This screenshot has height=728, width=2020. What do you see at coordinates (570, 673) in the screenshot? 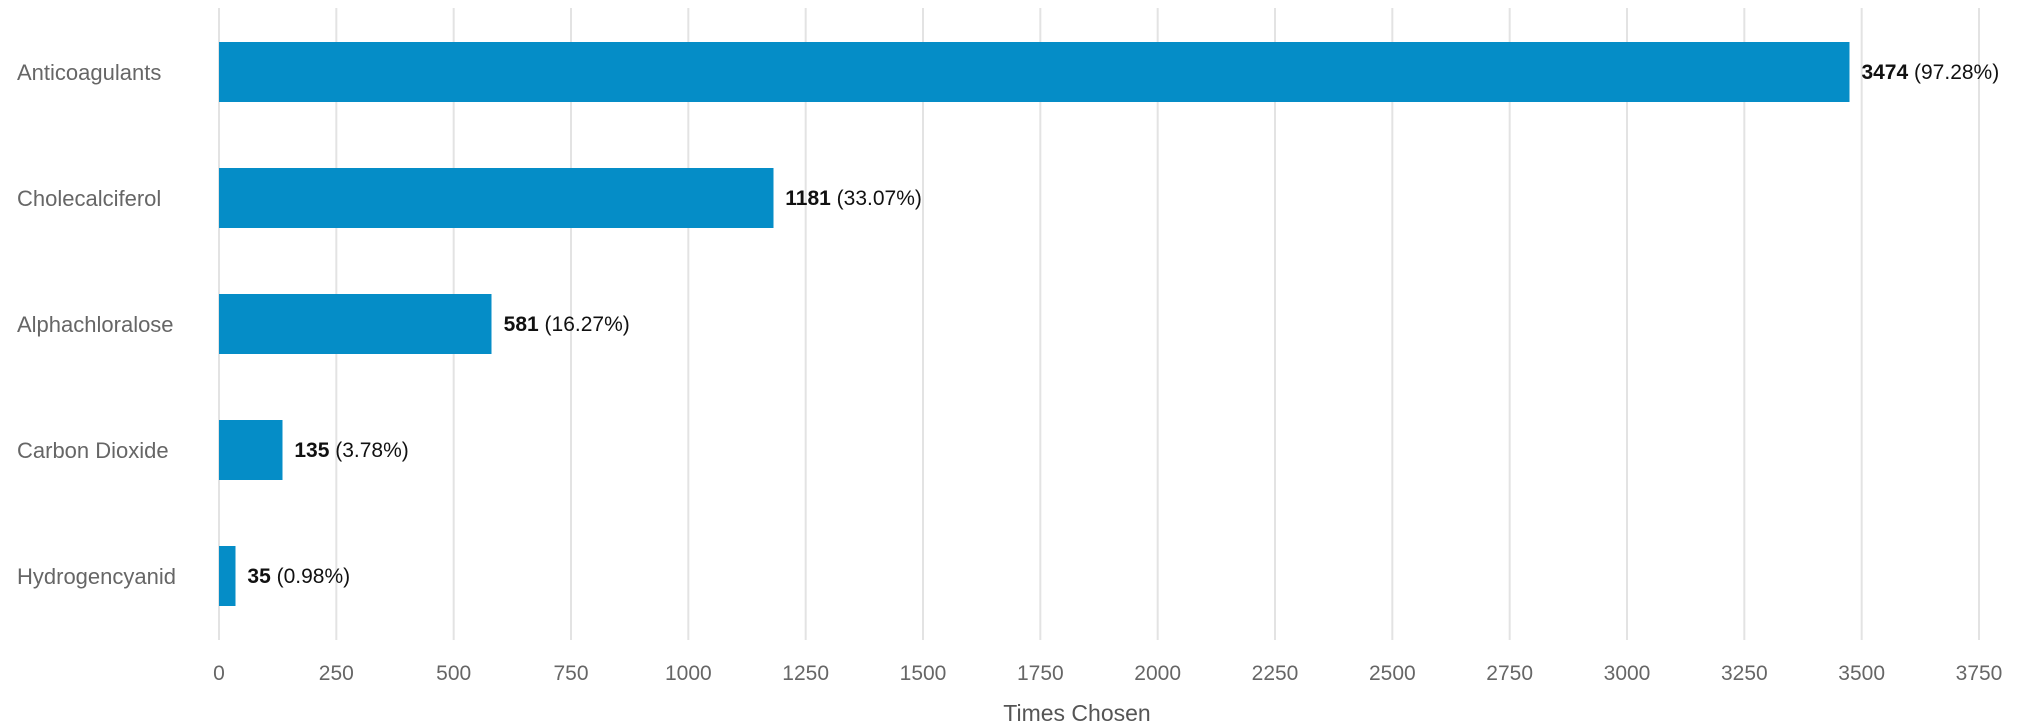
I see `x-tick-label: 750` at bounding box center [570, 673].